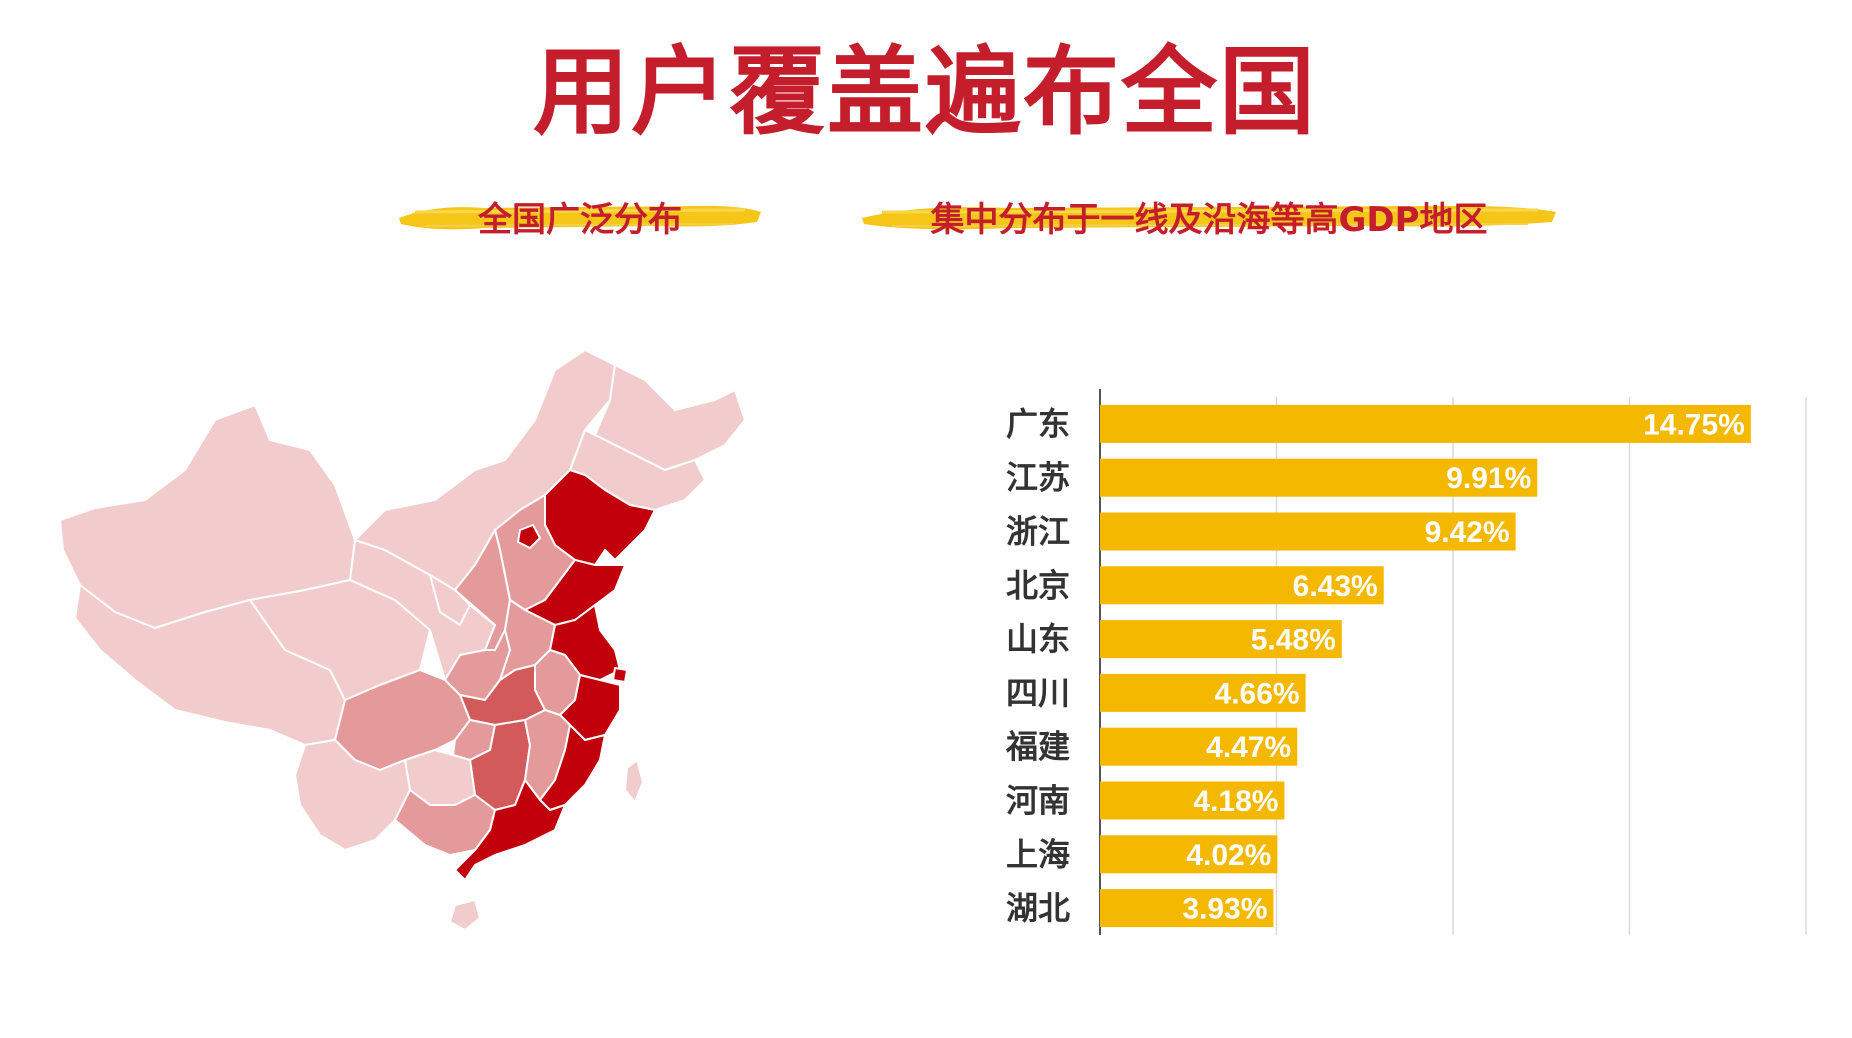  What do you see at coordinates (1228, 855) in the screenshot?
I see `value-label: 4.02%` at bounding box center [1228, 855].